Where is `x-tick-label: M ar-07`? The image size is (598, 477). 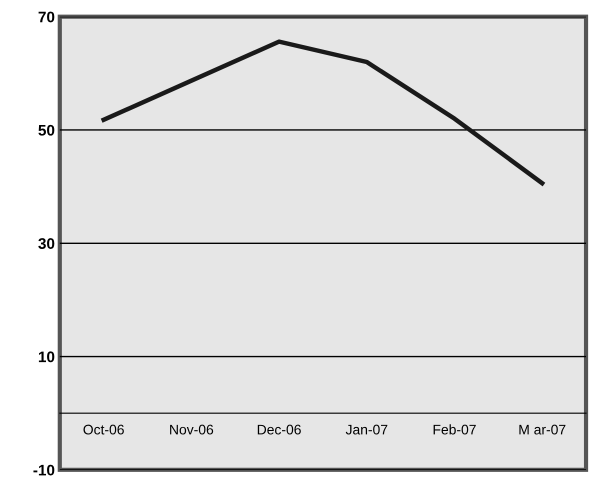 x-tick-label: M ar-07 is located at coordinates (542, 429).